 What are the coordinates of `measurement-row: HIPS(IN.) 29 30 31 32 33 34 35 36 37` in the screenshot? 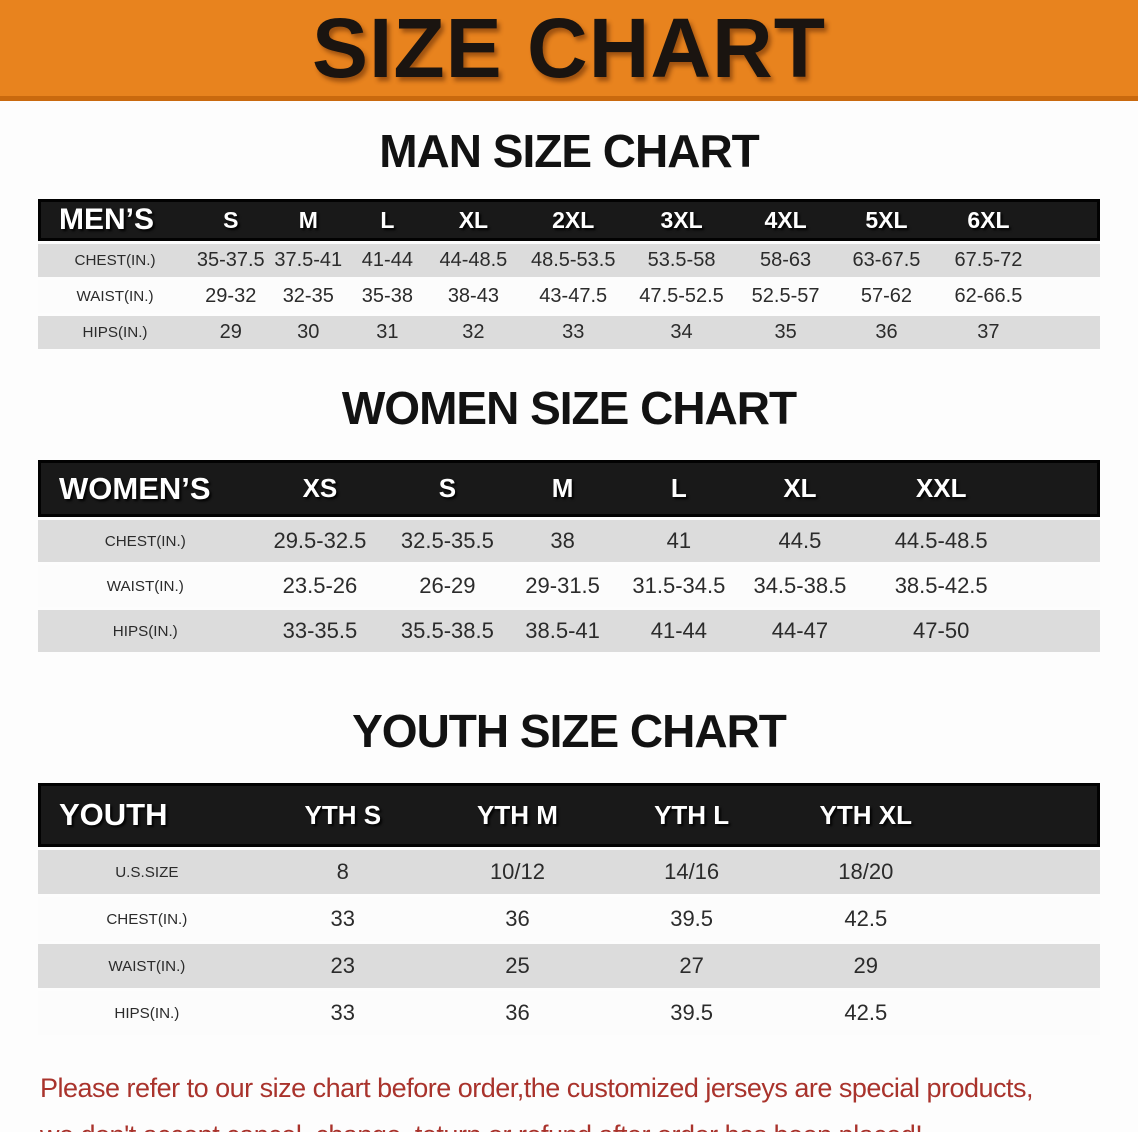 It's located at (569, 332).